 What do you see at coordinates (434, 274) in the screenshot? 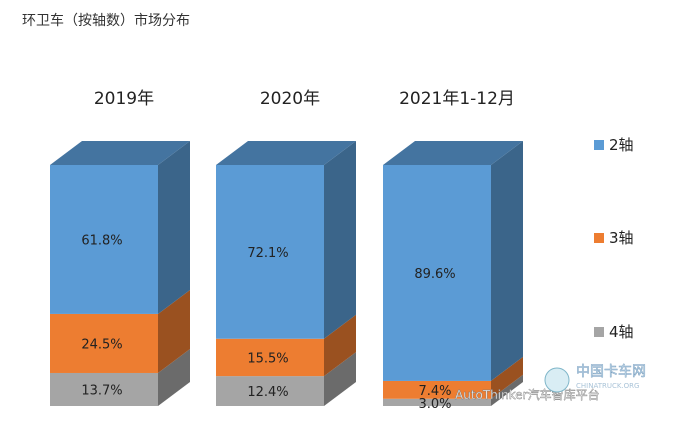
I see `data-label-2axle: 89.6%` at bounding box center [434, 274].